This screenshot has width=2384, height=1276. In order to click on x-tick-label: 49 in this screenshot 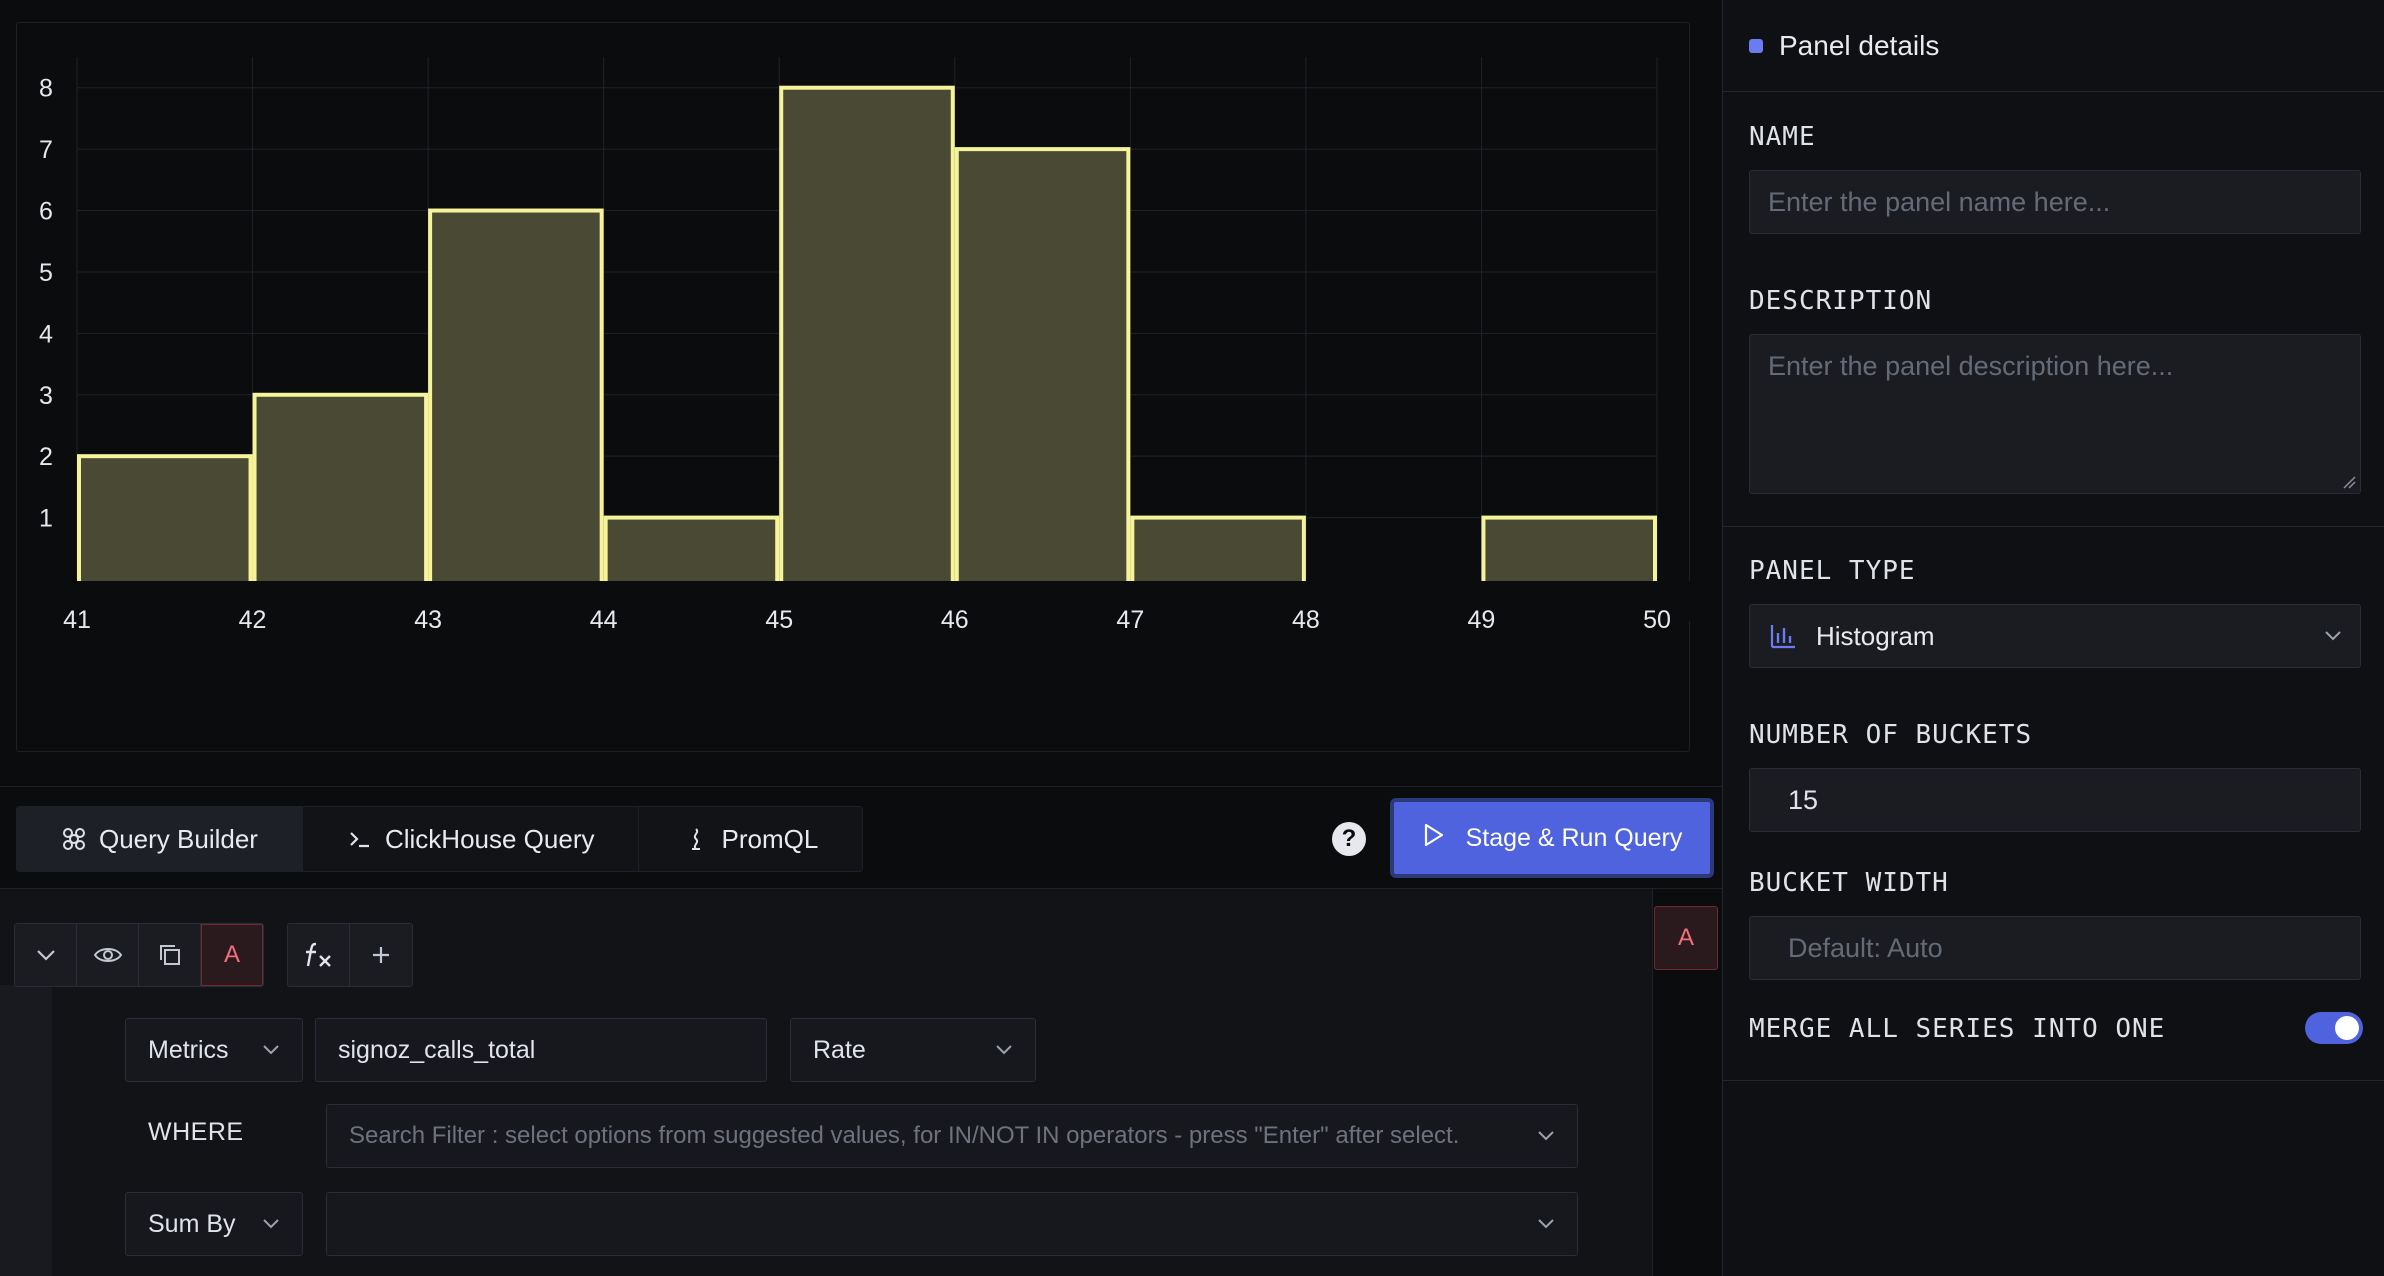, I will do `click(1482, 620)`.